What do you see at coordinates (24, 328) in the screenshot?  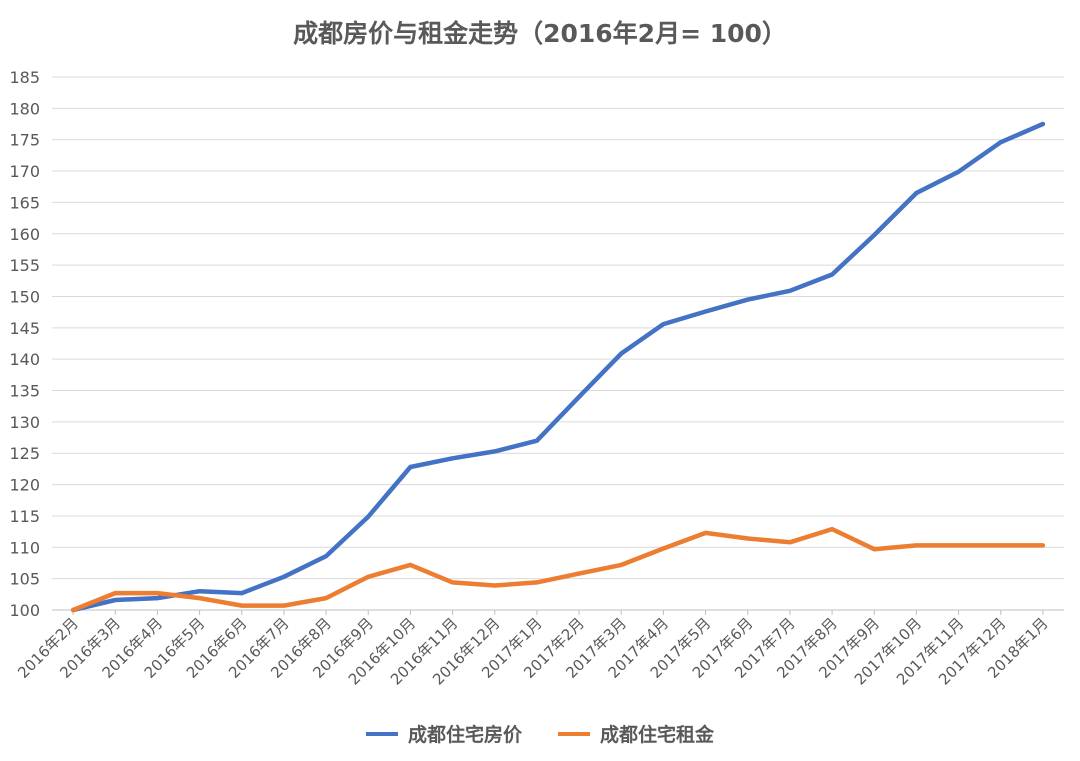 I see `y-tick-label: 145` at bounding box center [24, 328].